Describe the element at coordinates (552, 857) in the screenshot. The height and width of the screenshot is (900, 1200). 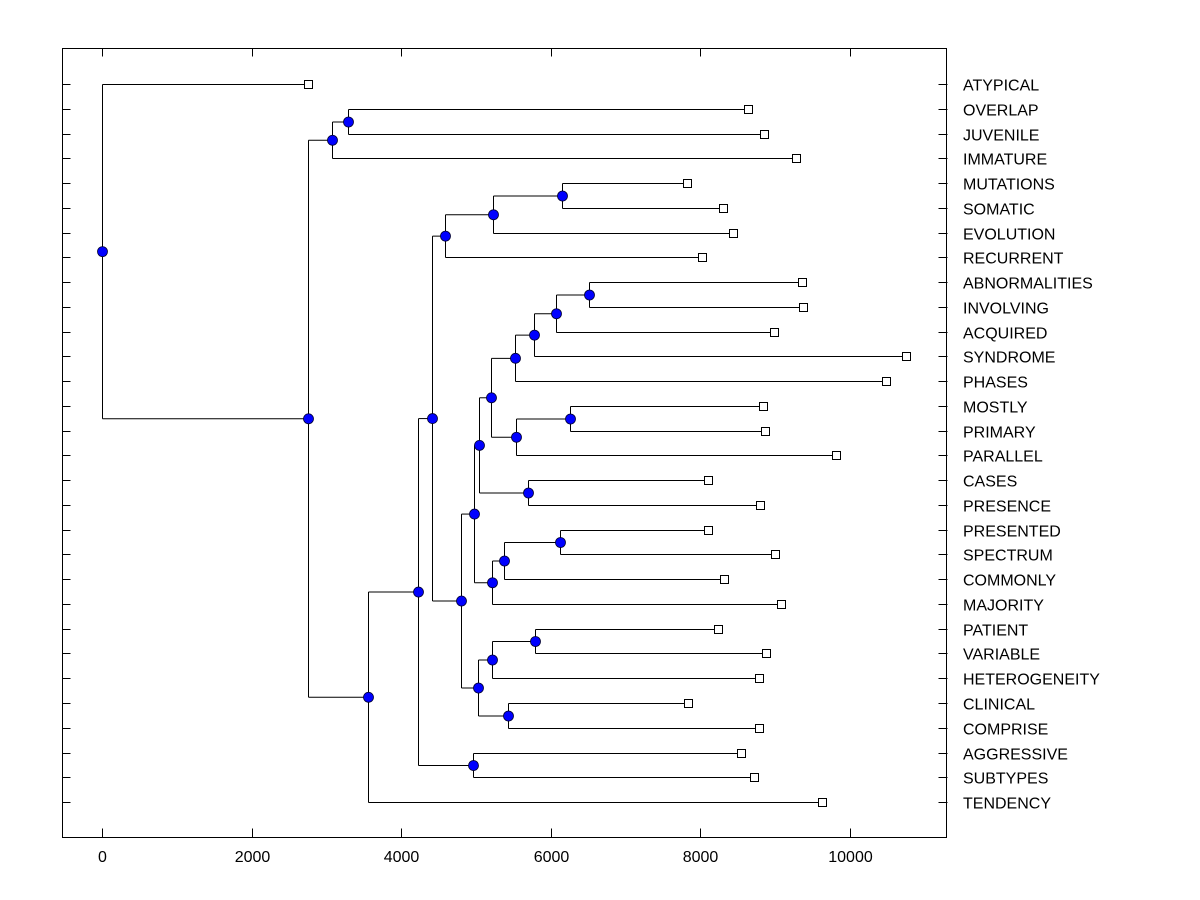
I see `x-tick-label: 6000` at that location.